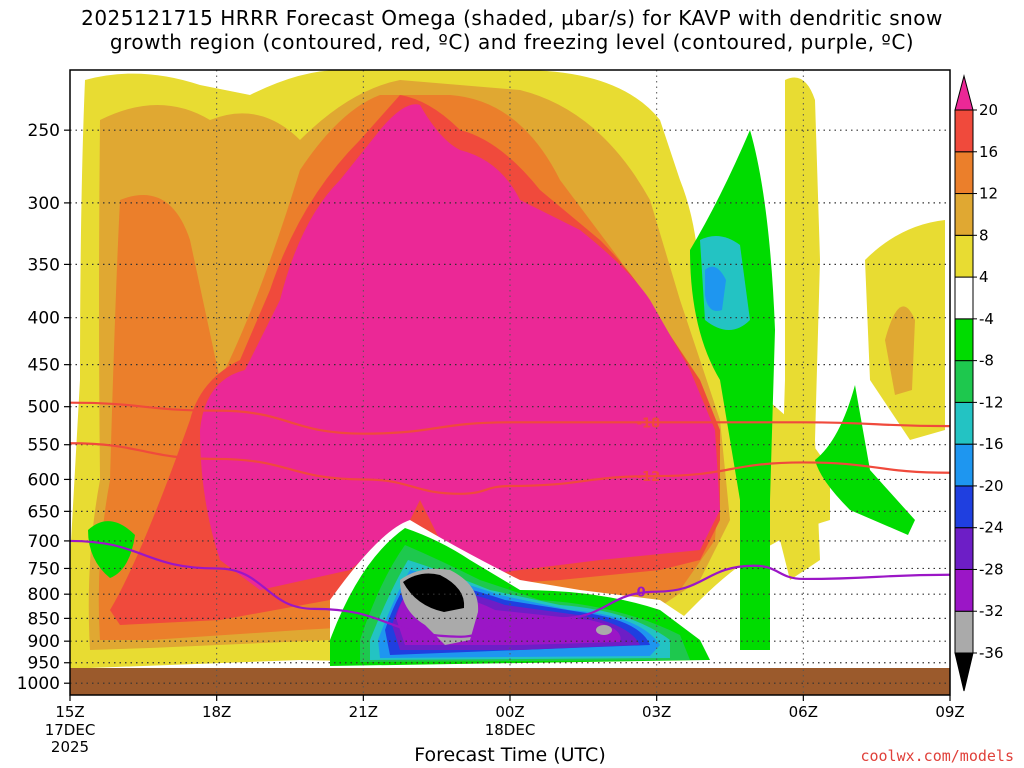 The image size is (1024, 768). I want to click on colorbar-label: -36, so click(991, 653).